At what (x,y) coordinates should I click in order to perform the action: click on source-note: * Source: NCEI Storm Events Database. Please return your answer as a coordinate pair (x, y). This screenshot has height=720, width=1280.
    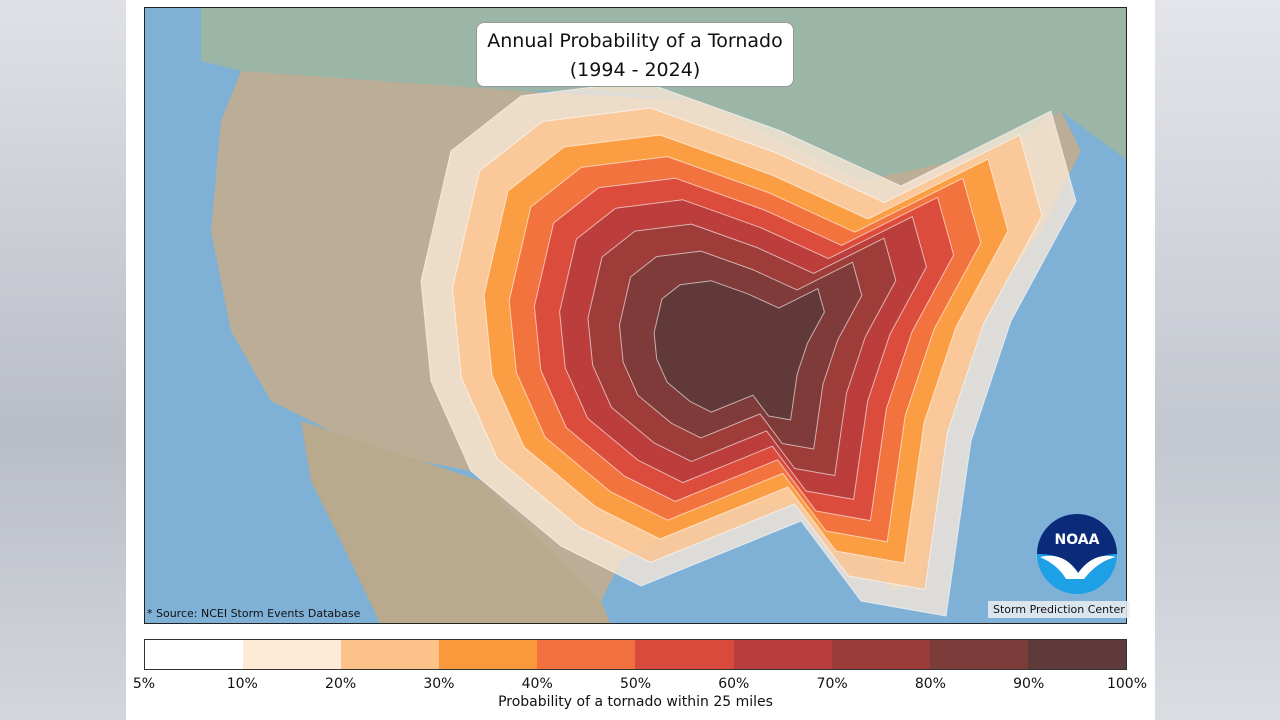
    Looking at the image, I should click on (254, 613).